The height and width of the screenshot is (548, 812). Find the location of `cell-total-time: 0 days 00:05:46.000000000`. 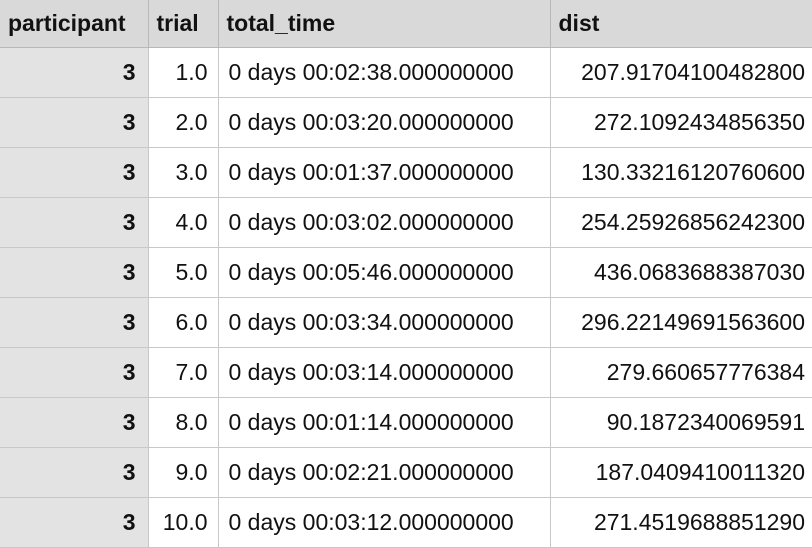

cell-total-time: 0 days 00:05:46.000000000 is located at coordinates (384, 272).